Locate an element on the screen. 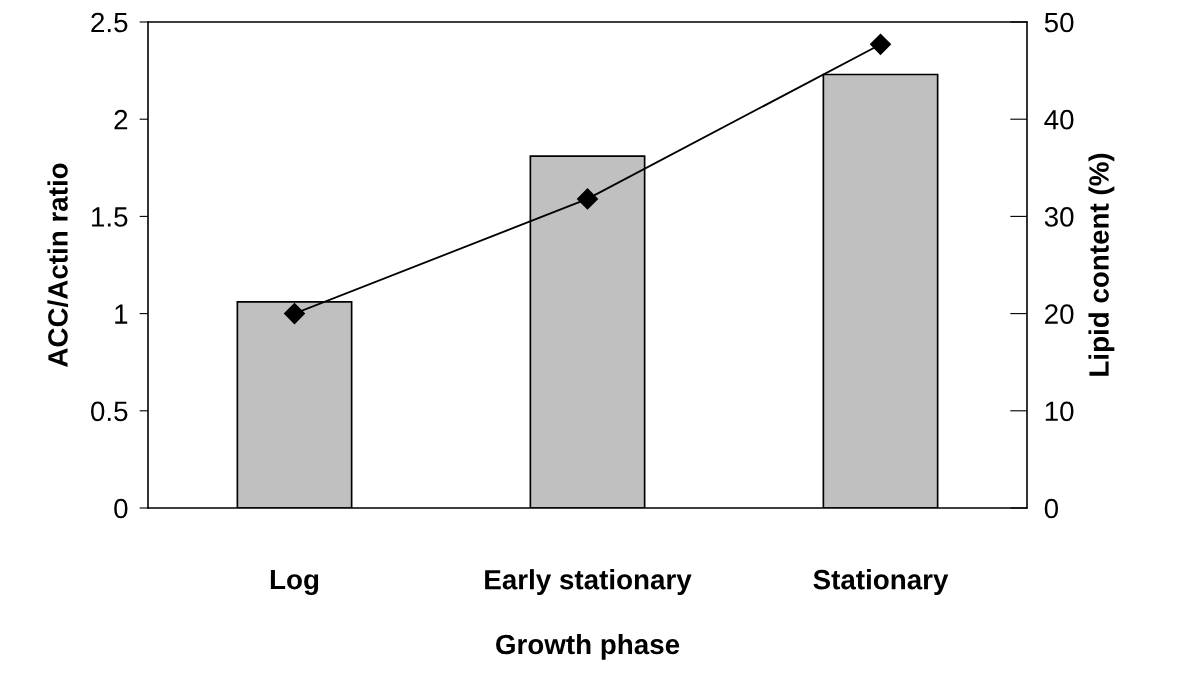 The image size is (1179, 690). x-axis-title: Growth phase is located at coordinates (588, 646).